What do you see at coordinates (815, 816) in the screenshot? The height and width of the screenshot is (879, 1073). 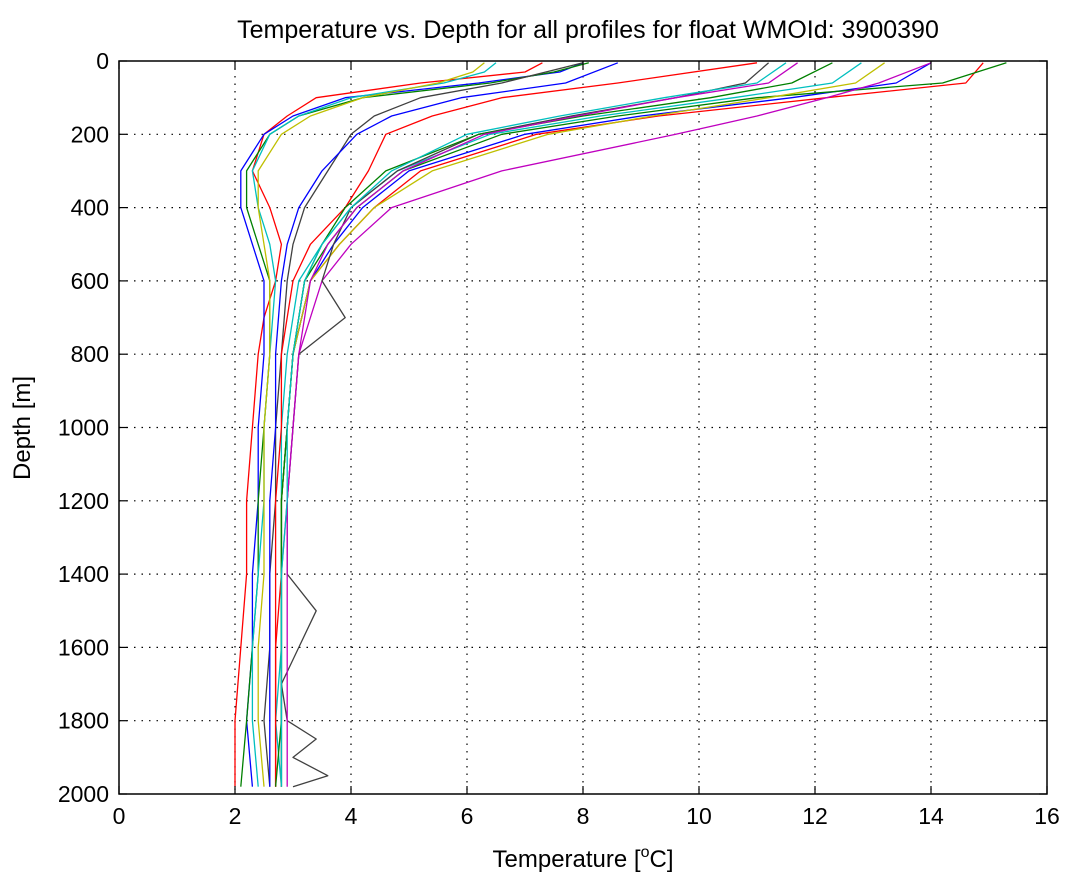 I see `x-tick-label: 12` at bounding box center [815, 816].